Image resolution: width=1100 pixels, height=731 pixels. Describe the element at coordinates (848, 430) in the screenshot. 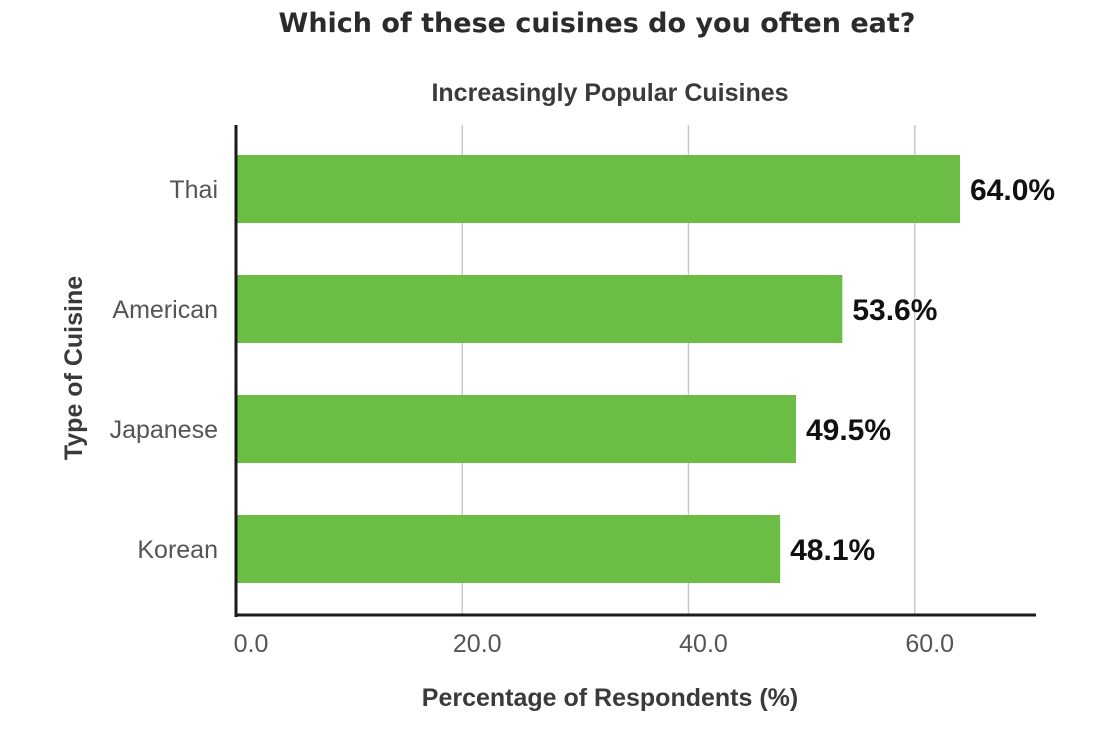

I see `value-label: 49.5%` at that location.